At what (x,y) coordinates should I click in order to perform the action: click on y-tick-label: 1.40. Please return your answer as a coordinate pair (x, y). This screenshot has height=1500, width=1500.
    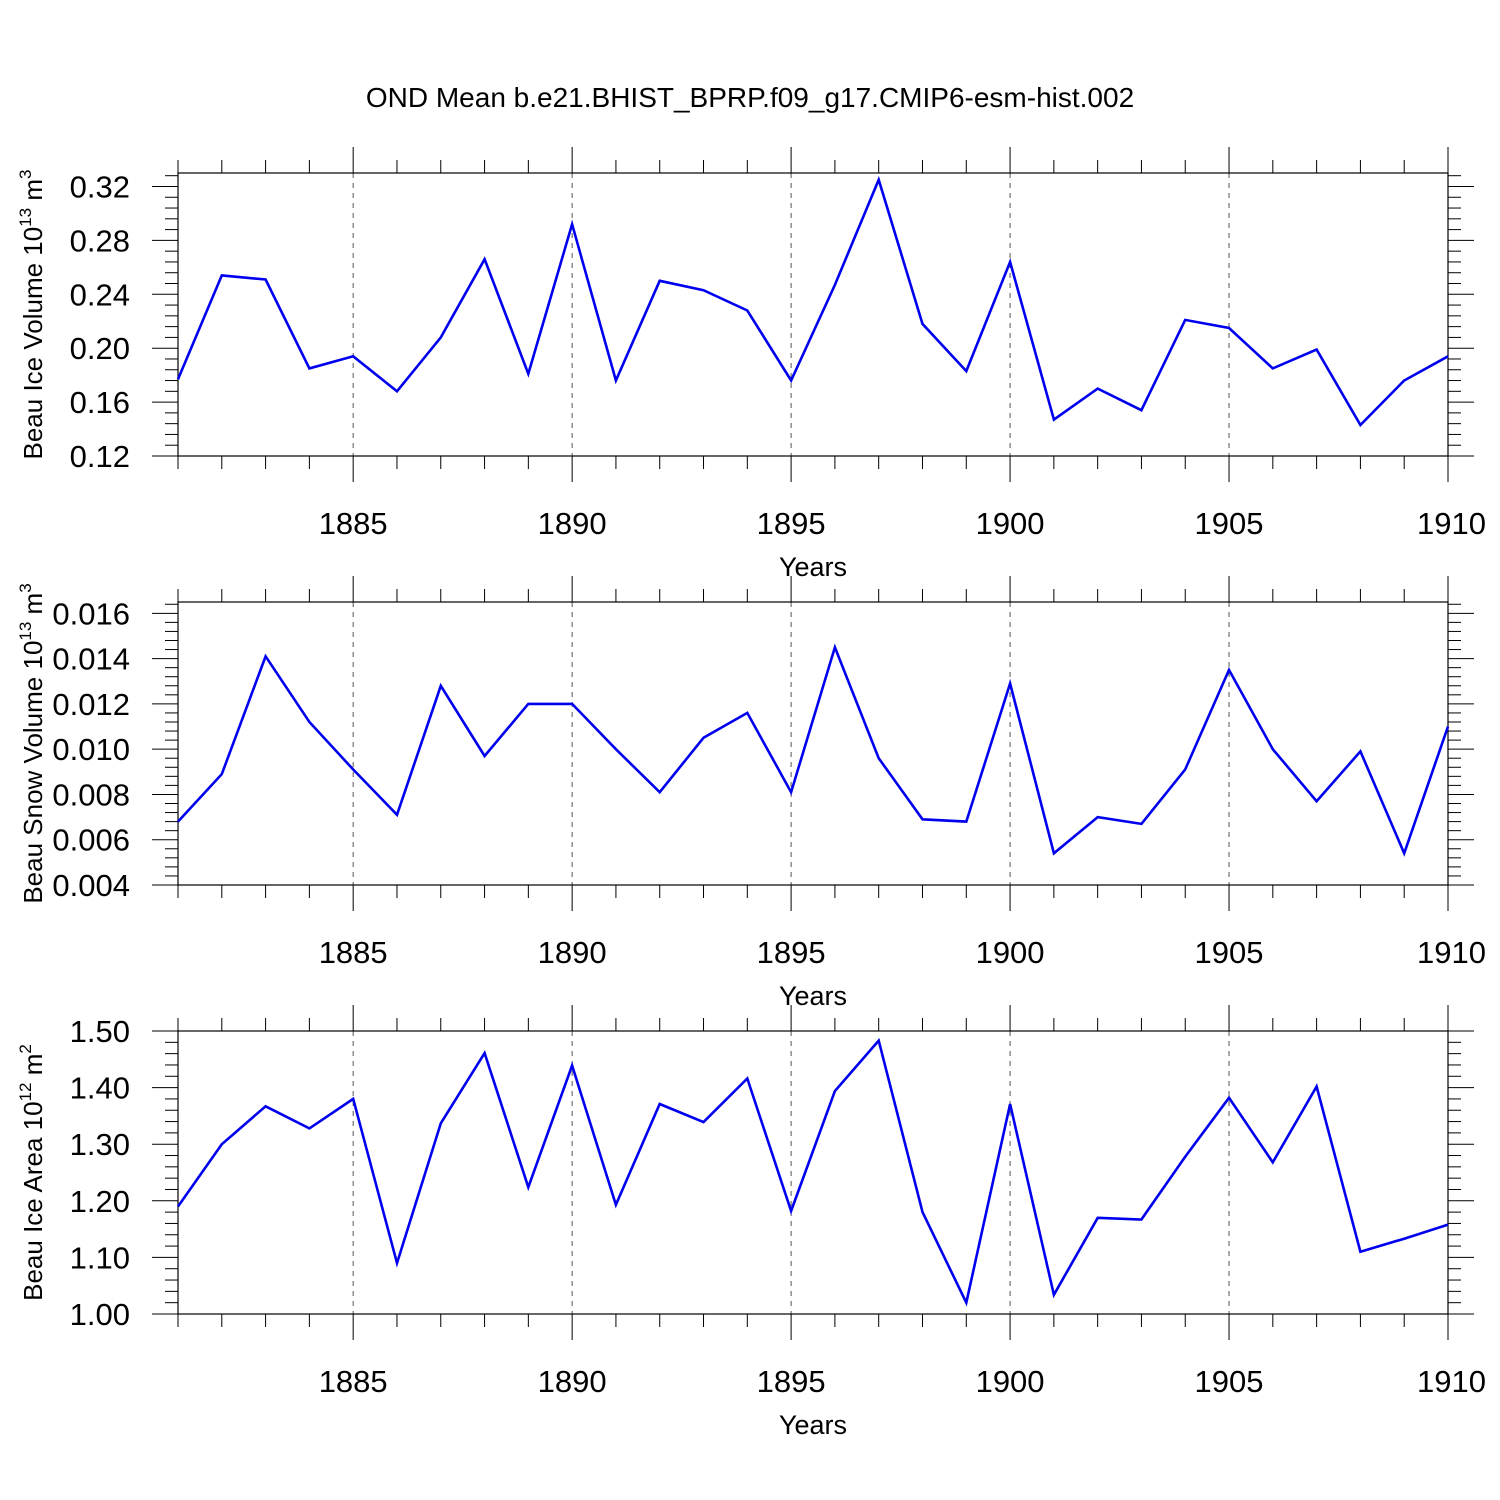
    Looking at the image, I should click on (100, 1088).